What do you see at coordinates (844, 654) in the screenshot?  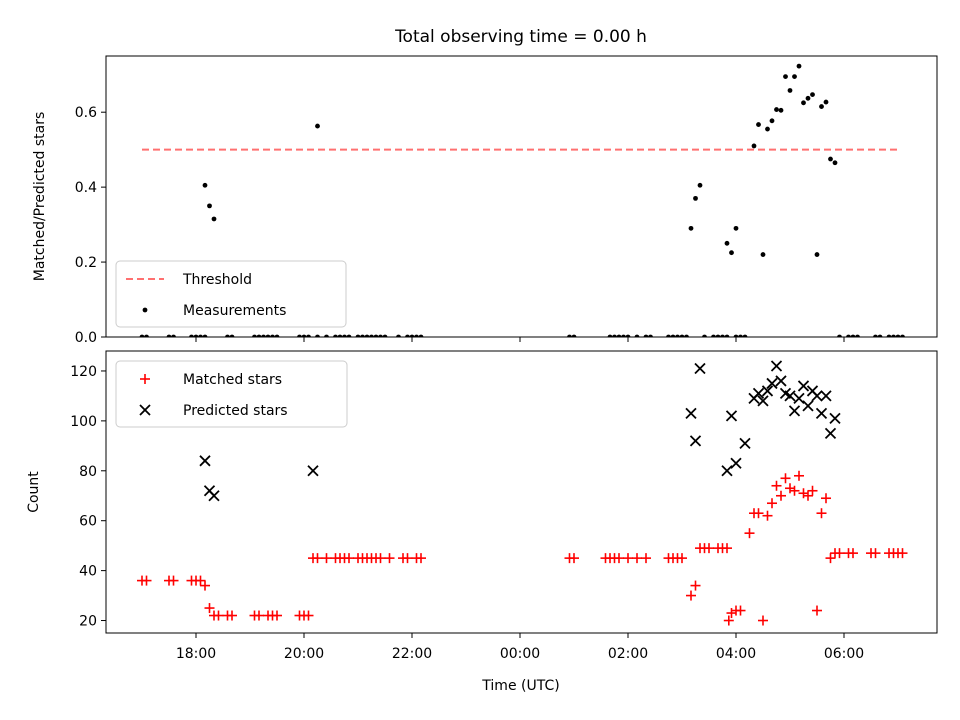 I see `x-tick-label: 06:00` at bounding box center [844, 654].